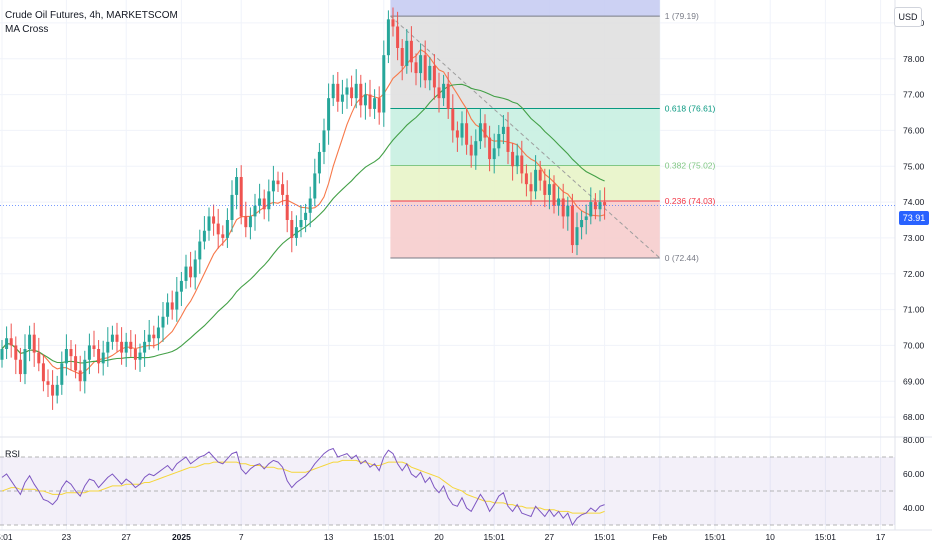 This screenshot has height=550, width=932. I want to click on fib-level-label: 1 (79.19), so click(682, 16).